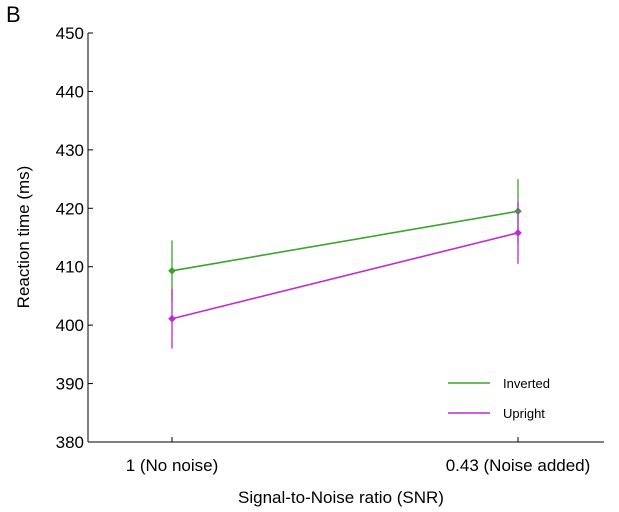  I want to click on x-axis-ticks: 1 (No noise) 0.43 (Noise added), so click(358, 456).